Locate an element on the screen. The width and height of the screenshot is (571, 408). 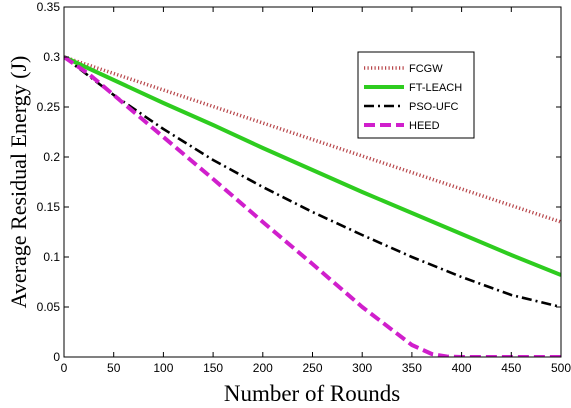
y-tick-label: 0.25 is located at coordinates (49, 107).